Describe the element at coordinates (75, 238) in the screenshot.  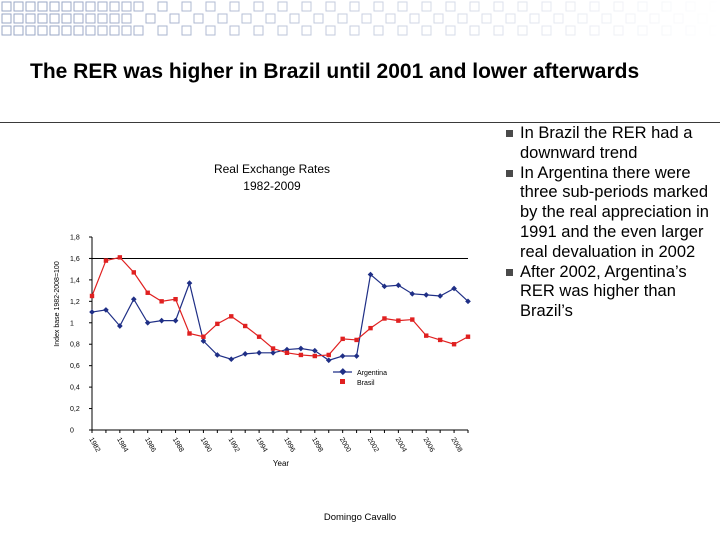
I see `y-tick-label: 1,8` at that location.